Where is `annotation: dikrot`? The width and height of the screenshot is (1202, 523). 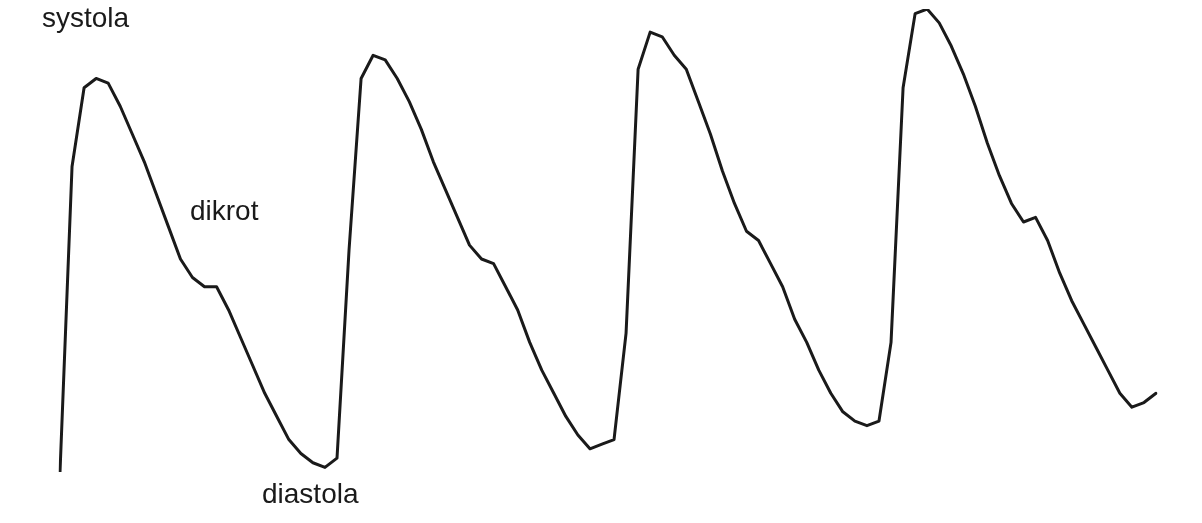 annotation: dikrot is located at coordinates (224, 211).